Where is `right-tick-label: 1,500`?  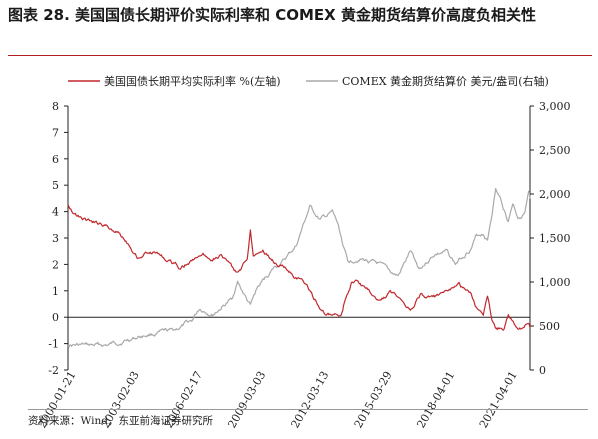
right-tick-label: 1,500 is located at coordinates (555, 238).